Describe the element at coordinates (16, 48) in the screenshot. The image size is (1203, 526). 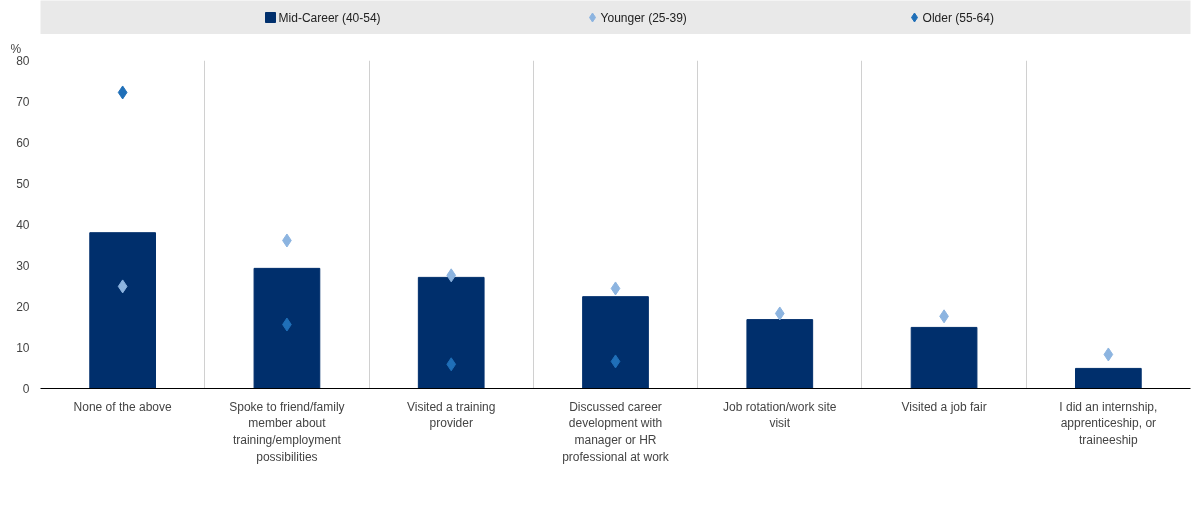
I see `y-axis-title: %` at that location.